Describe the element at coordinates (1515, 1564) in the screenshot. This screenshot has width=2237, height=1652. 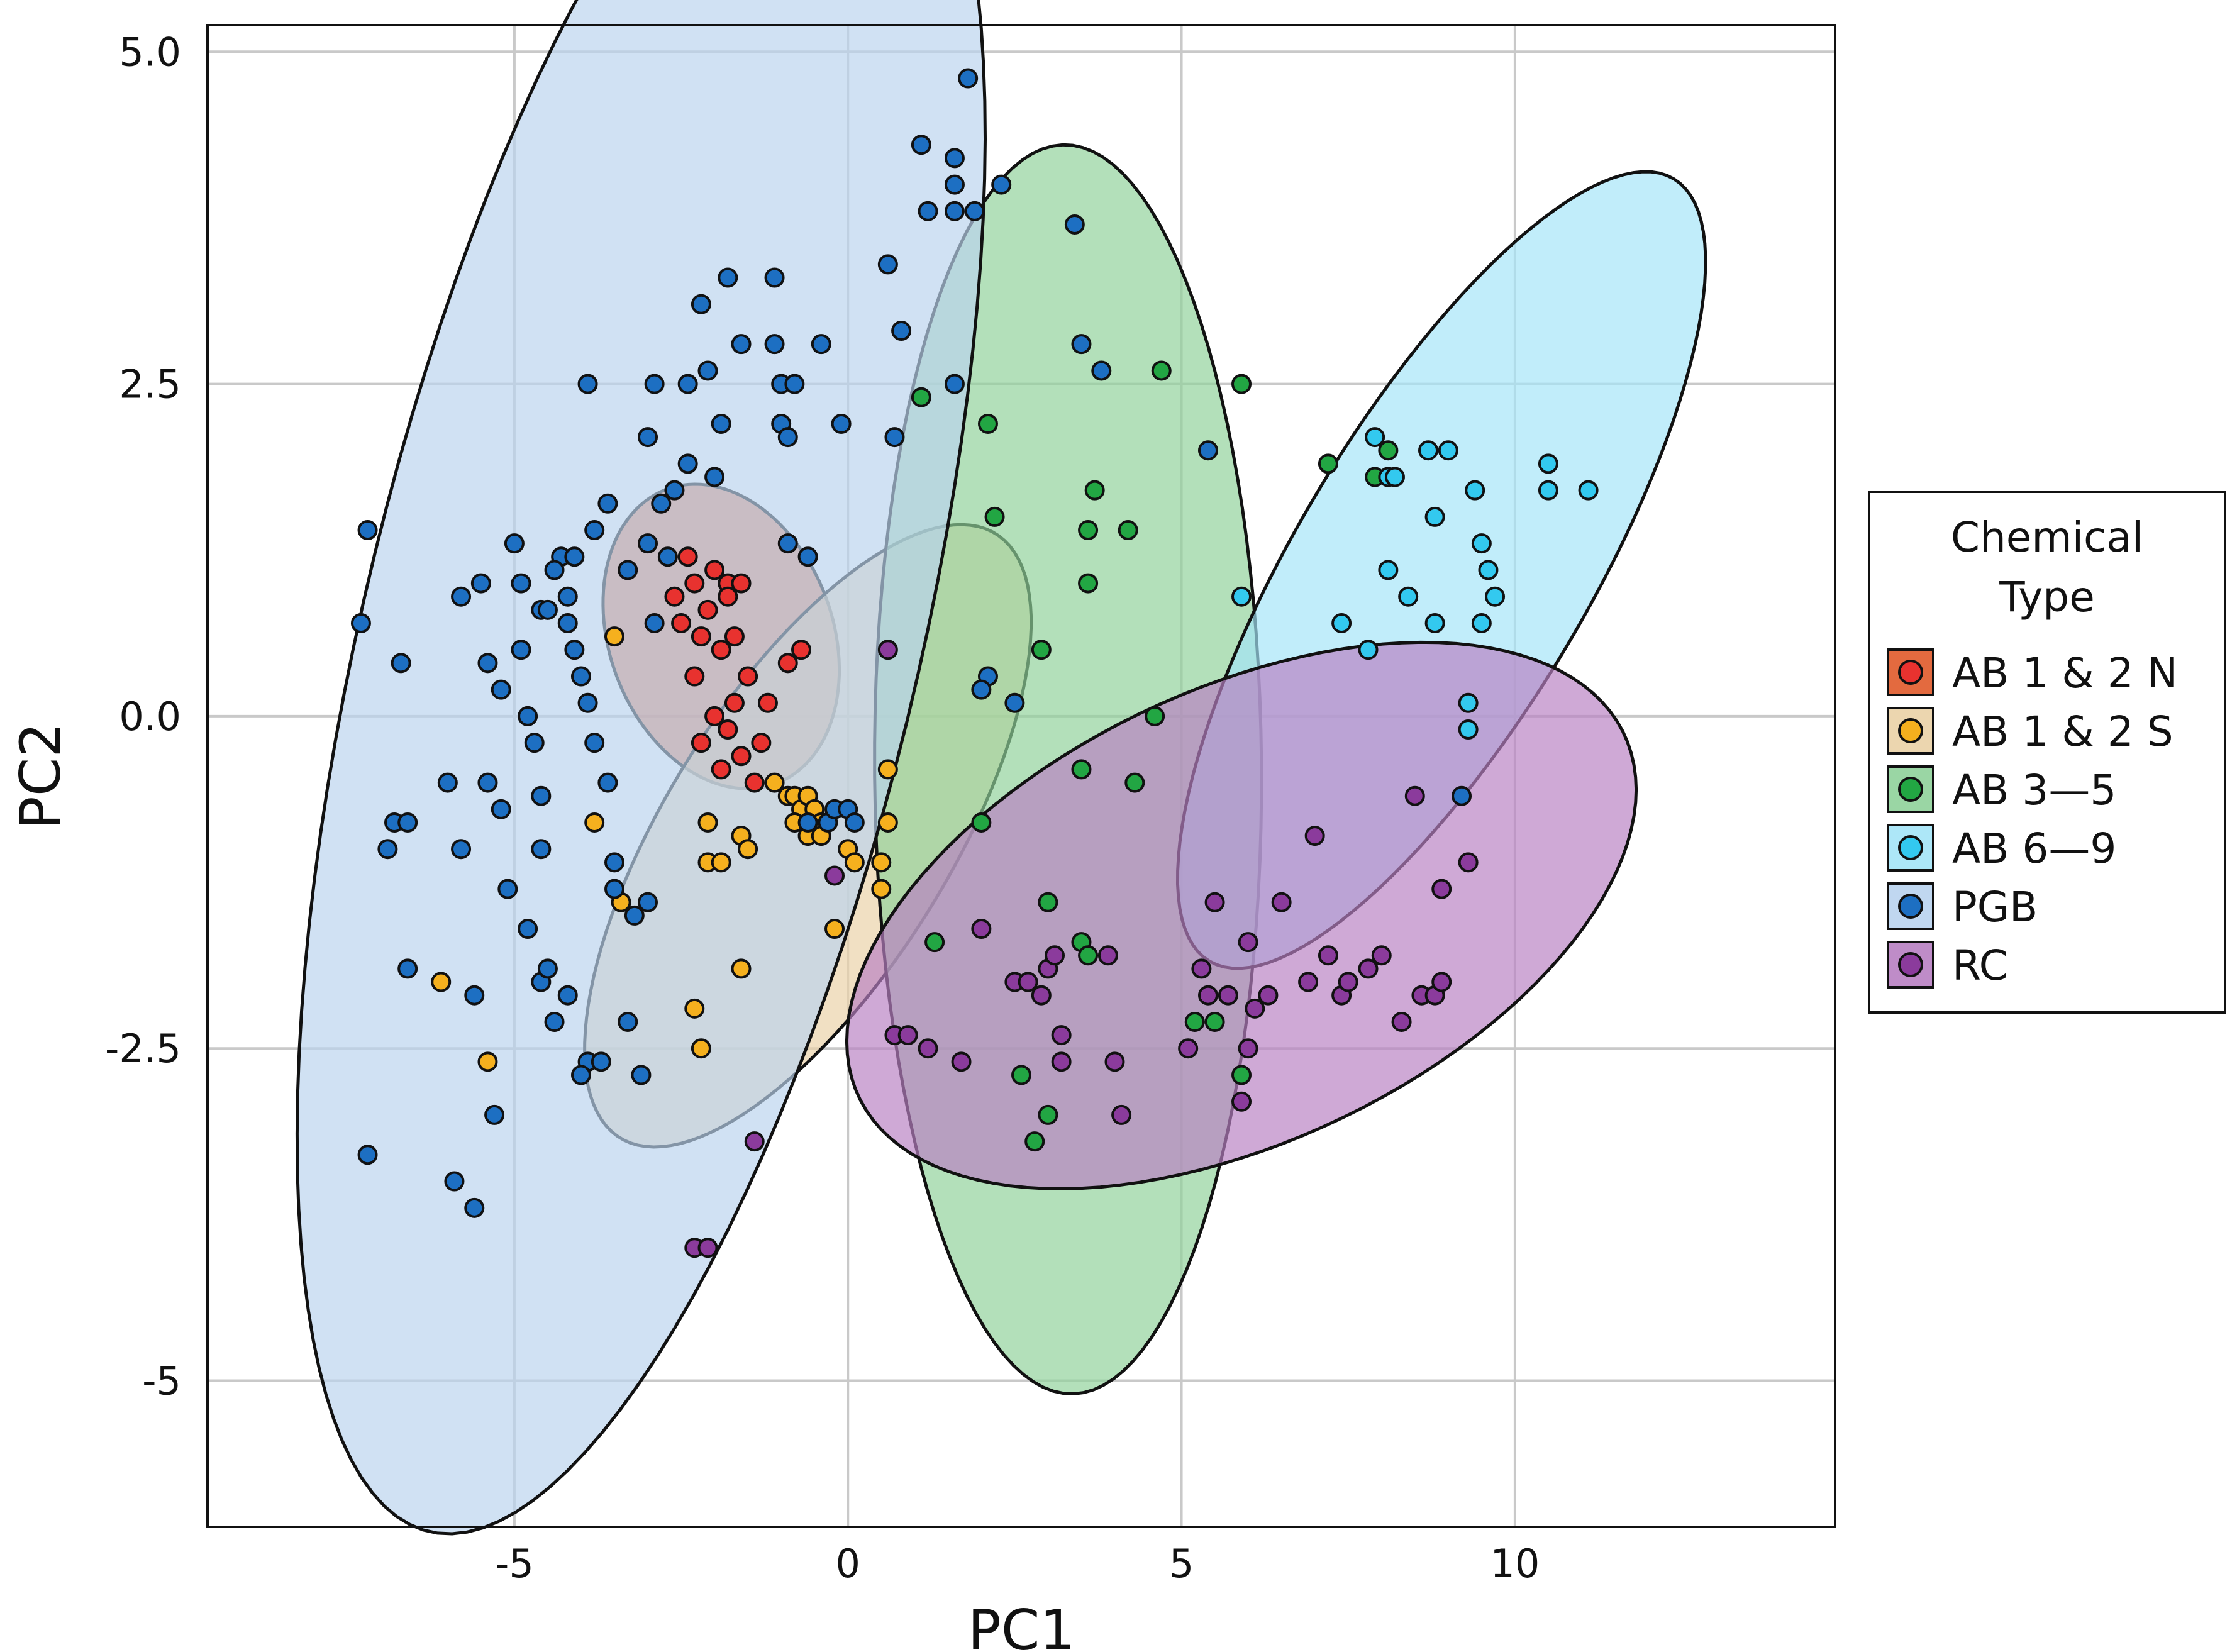
I see `x-tick-label: 10` at that location.